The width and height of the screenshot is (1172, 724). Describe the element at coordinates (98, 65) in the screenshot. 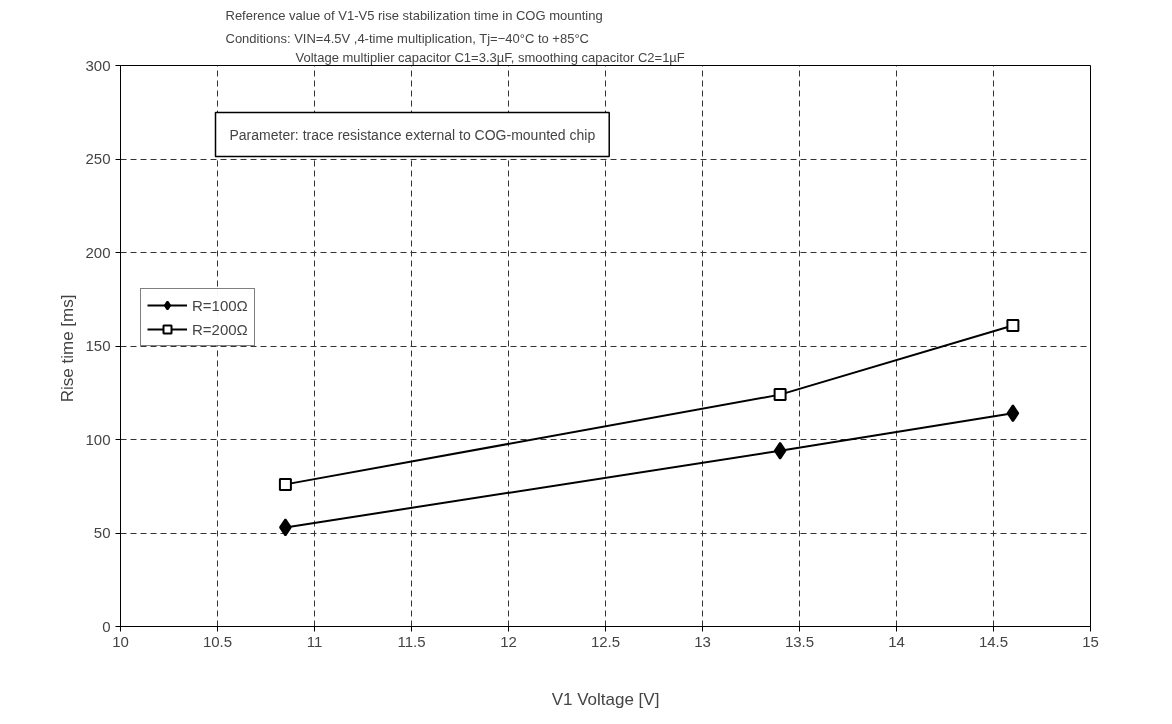

I see `y-tick-label: 300` at that location.